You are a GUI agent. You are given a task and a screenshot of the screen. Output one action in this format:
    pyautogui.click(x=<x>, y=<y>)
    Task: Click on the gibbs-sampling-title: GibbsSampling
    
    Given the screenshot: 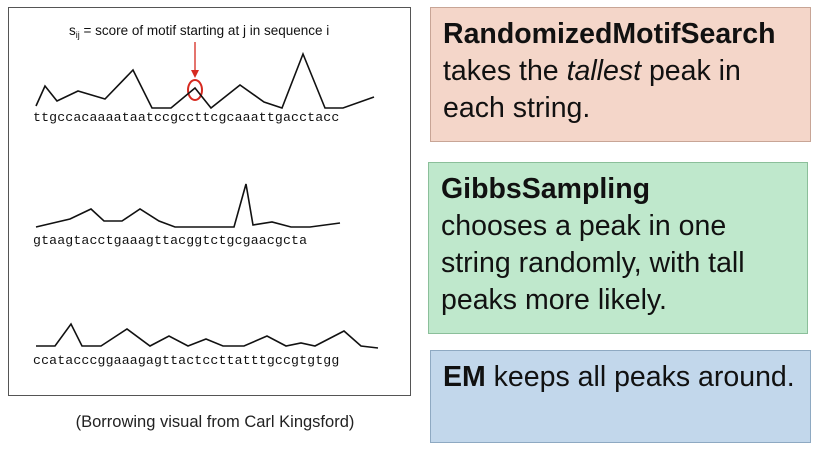 What is the action you would take?
    pyautogui.click(x=546, y=189)
    